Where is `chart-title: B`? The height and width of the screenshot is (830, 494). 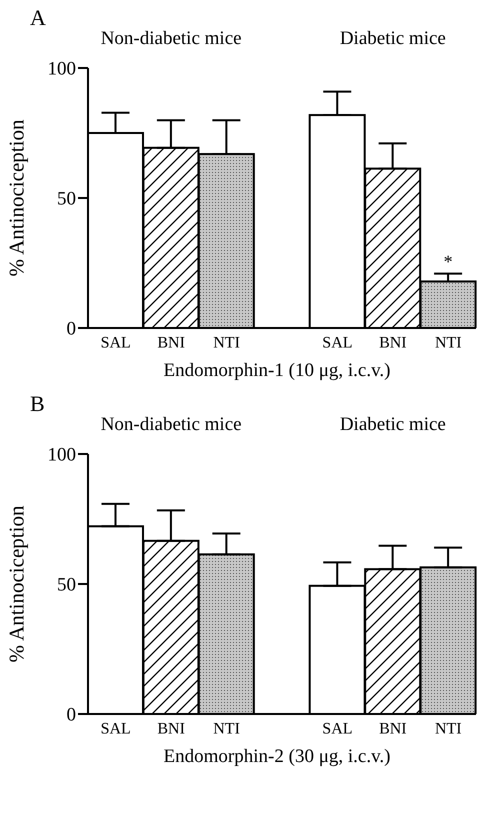
chart-title: B is located at coordinates (37, 403).